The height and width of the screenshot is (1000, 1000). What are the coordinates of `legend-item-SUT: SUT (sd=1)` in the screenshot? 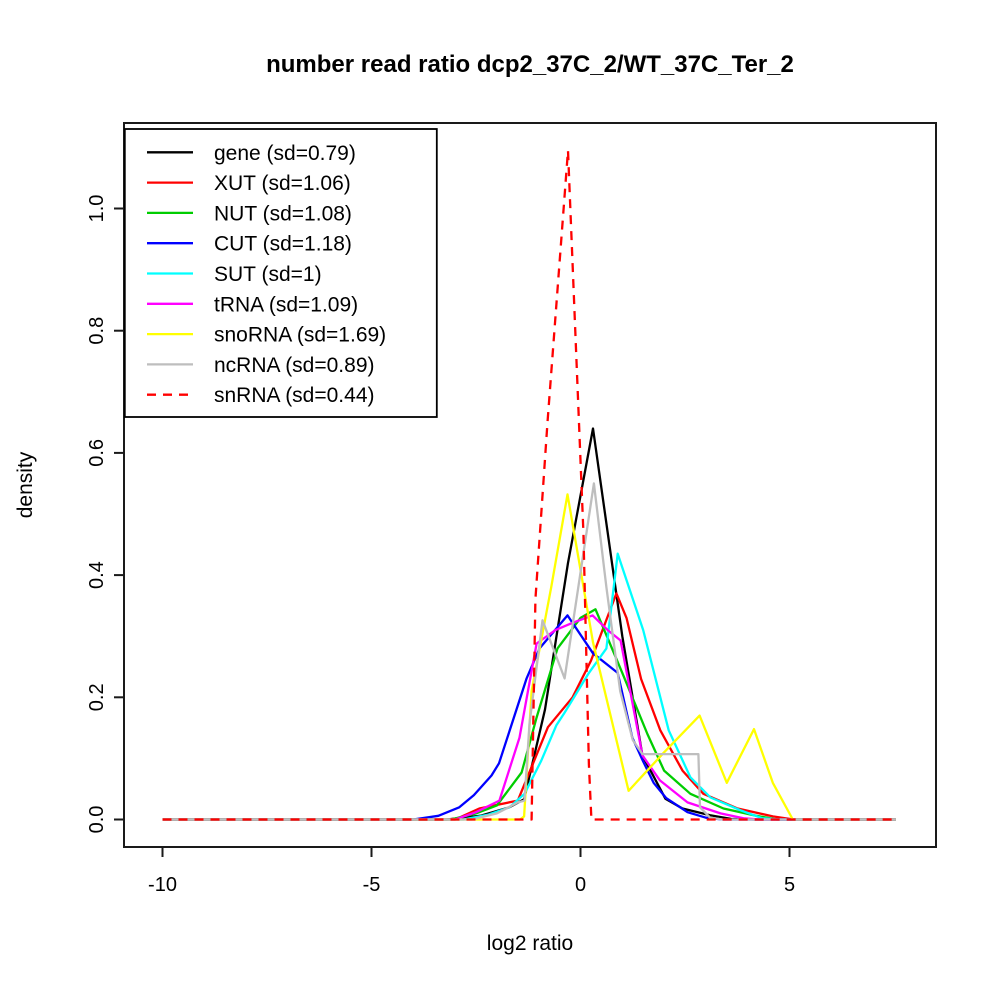 It's located at (234, 274).